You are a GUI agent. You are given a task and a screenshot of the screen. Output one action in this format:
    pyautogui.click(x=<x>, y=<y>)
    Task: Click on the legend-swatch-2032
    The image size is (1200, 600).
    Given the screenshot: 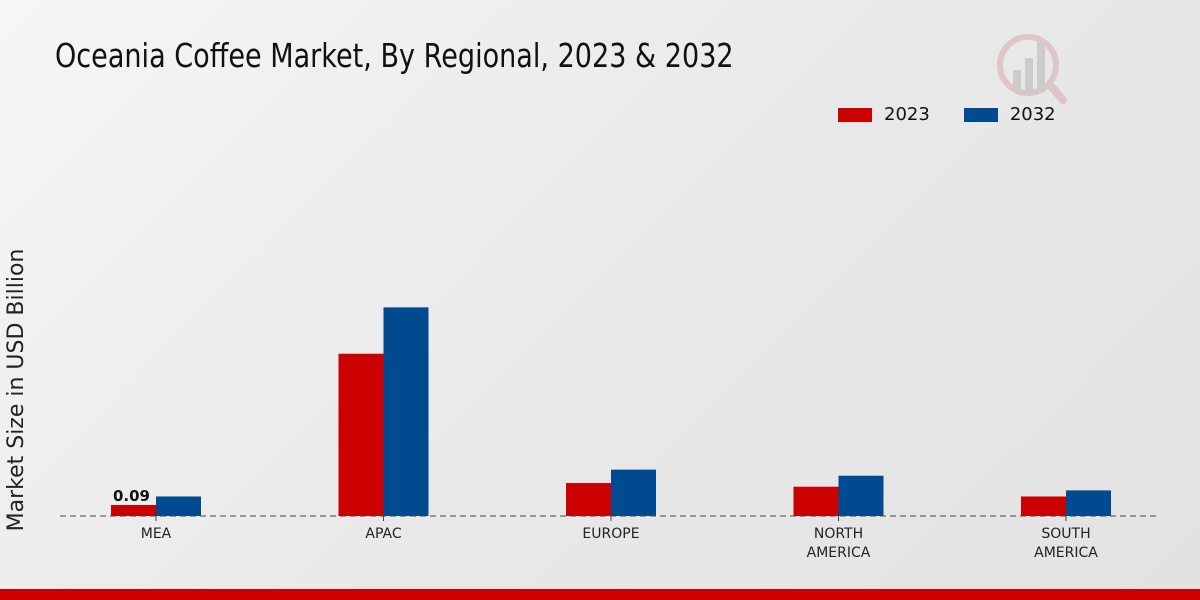 What is the action you would take?
    pyautogui.click(x=980, y=114)
    